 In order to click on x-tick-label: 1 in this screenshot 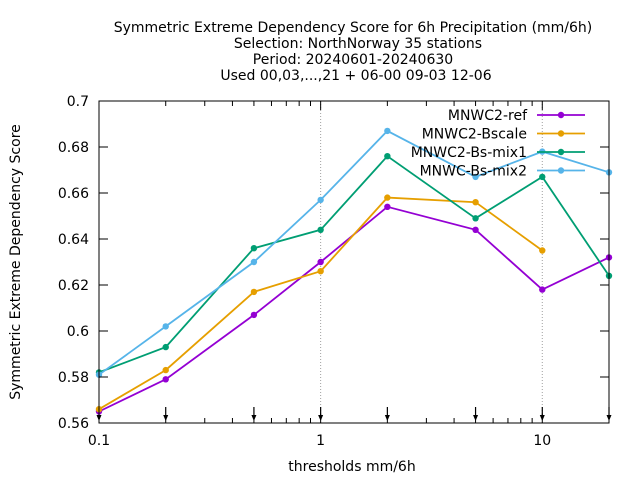, I will do `click(320, 441)`.